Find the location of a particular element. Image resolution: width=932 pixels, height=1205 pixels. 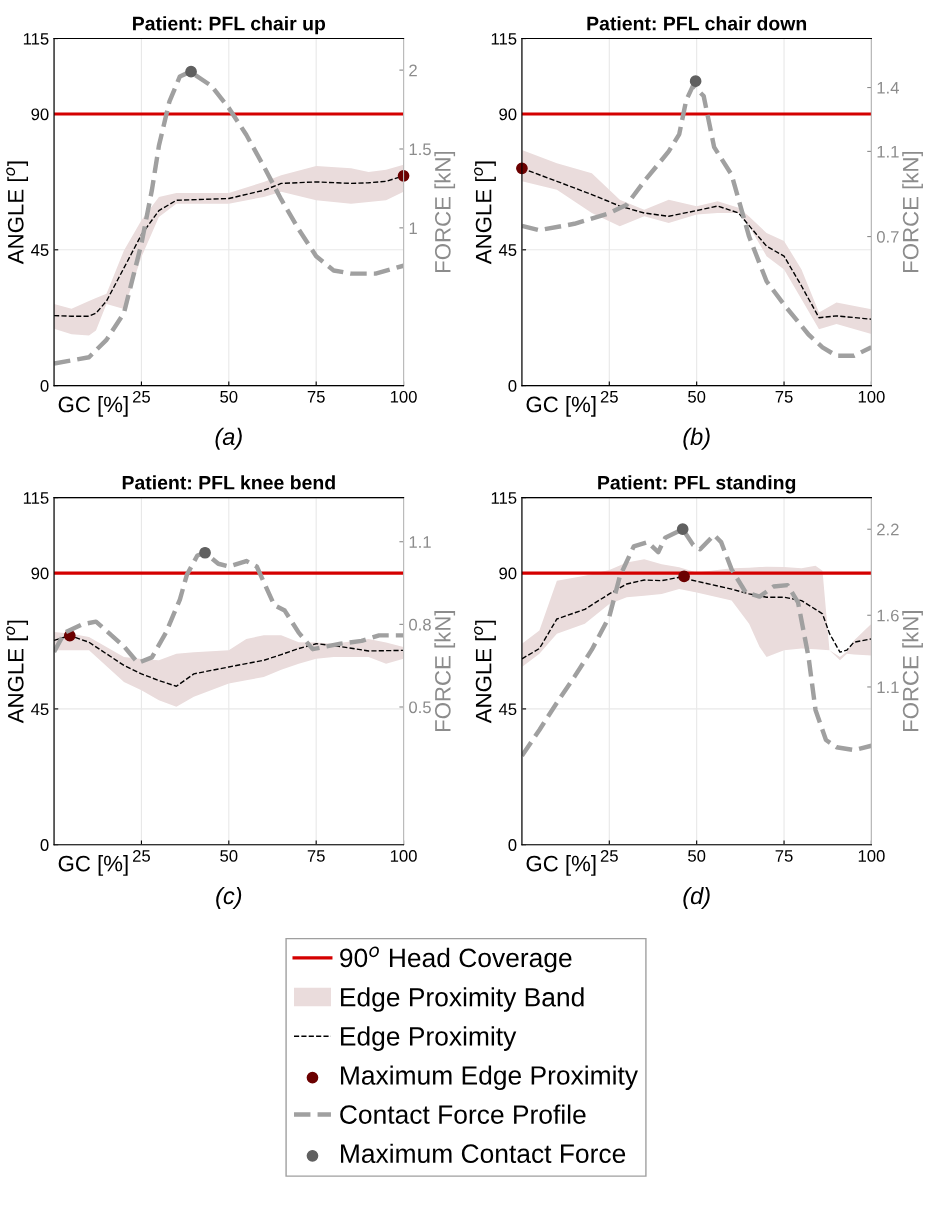

y2-tick-label: 1.4 is located at coordinates (888, 88).